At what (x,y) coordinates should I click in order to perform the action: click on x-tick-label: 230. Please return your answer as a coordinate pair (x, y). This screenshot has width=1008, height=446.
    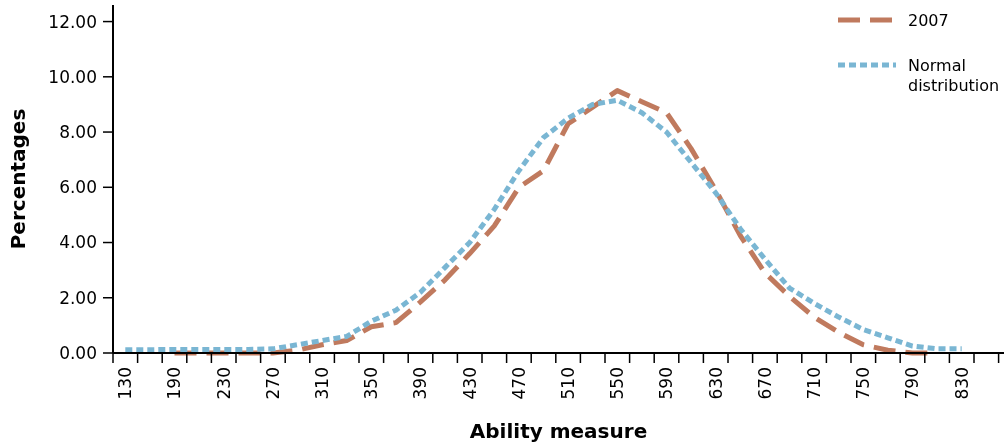
    Looking at the image, I should click on (223, 383).